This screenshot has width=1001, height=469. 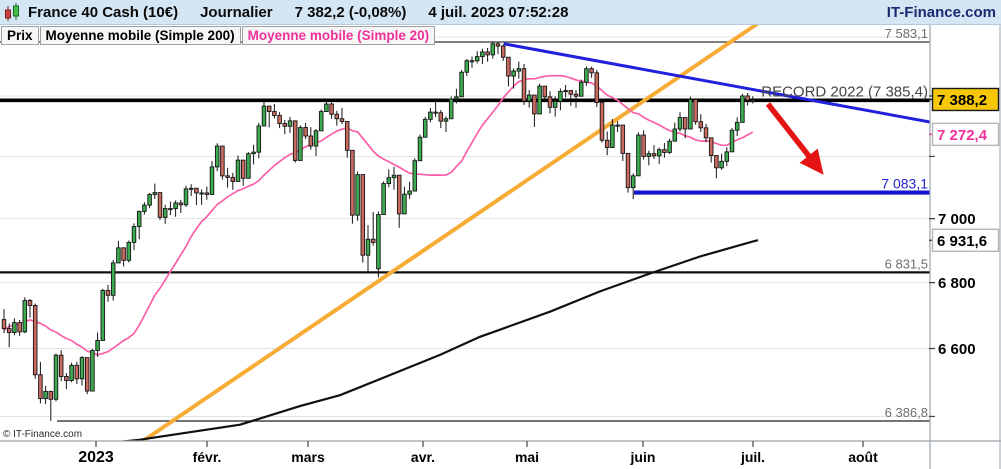 I want to click on svg-text: févr., so click(x=207, y=457).